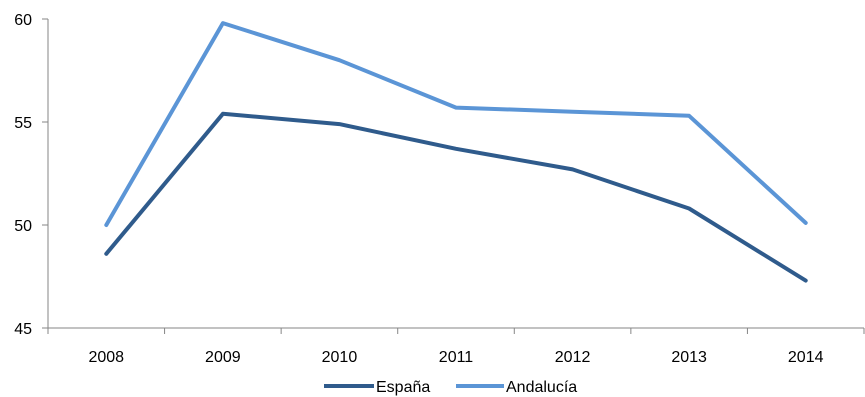  I want to click on x-tick-label: 2013, so click(689, 357).